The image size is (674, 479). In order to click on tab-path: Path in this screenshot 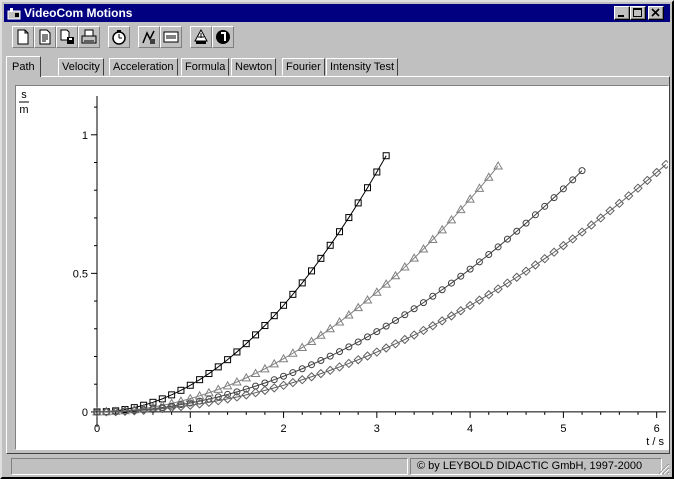, I will do `click(23, 66)`.